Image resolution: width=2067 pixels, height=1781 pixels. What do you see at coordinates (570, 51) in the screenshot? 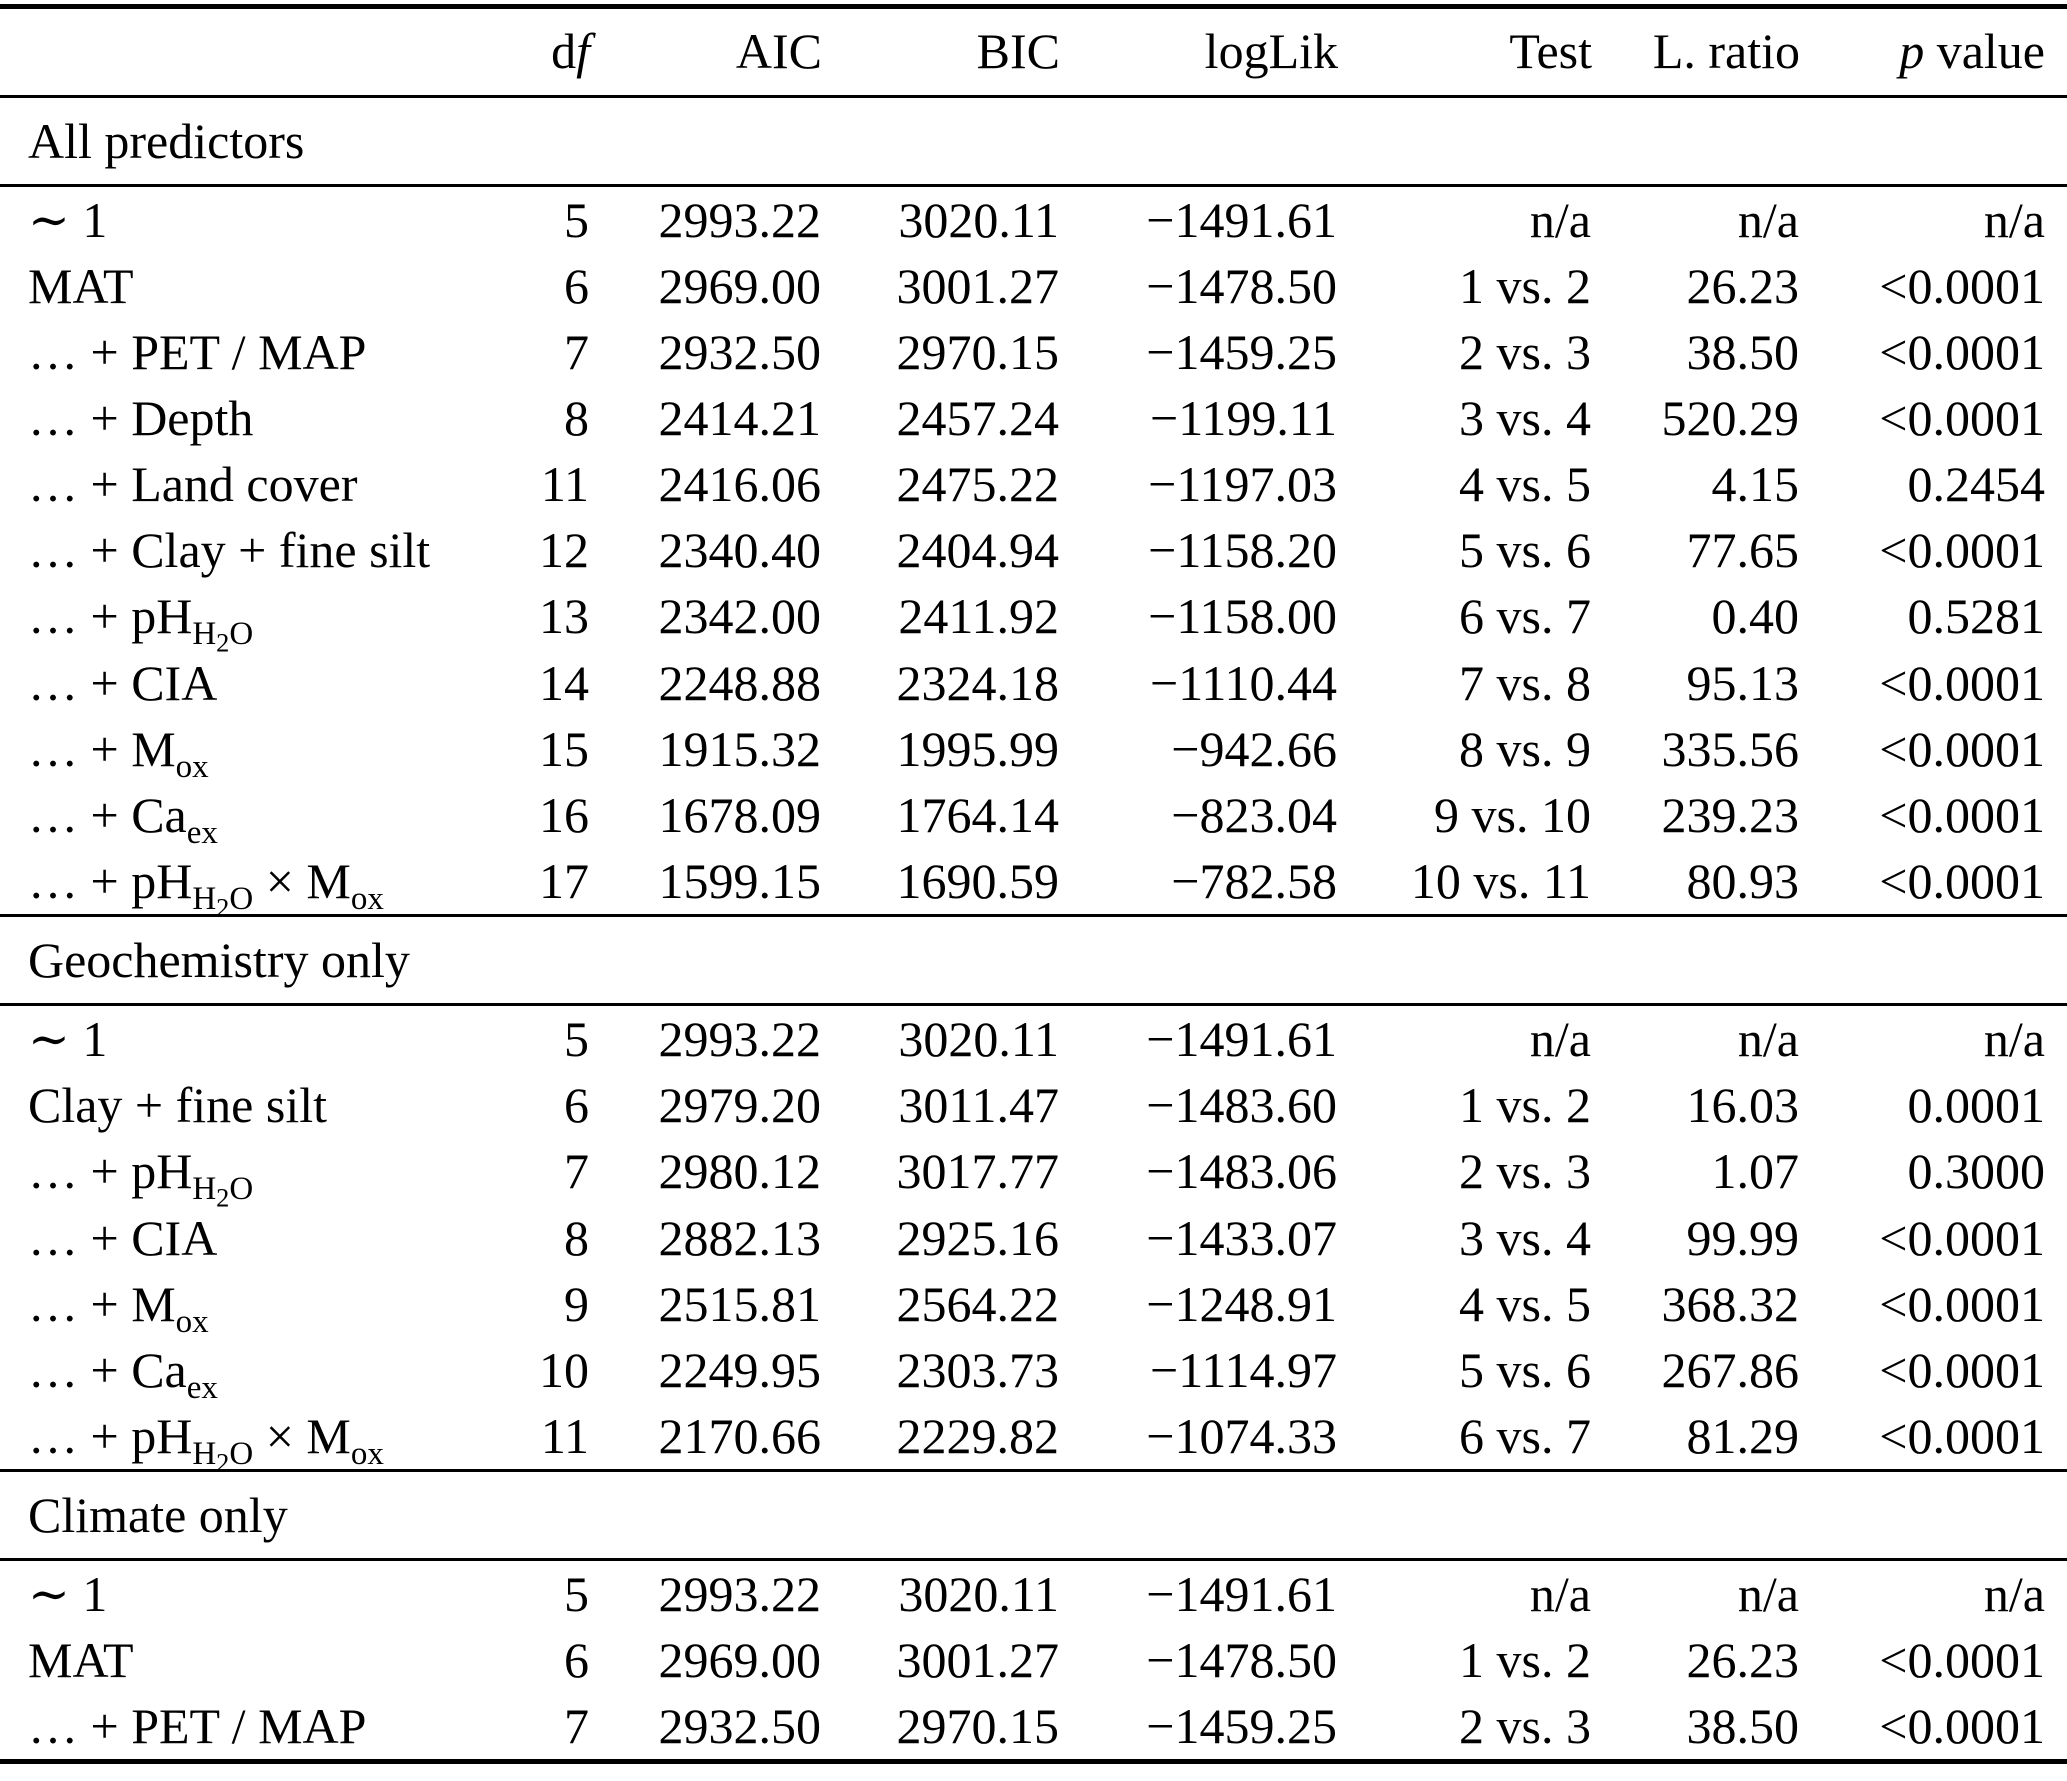
I see `header-df: df` at bounding box center [570, 51].